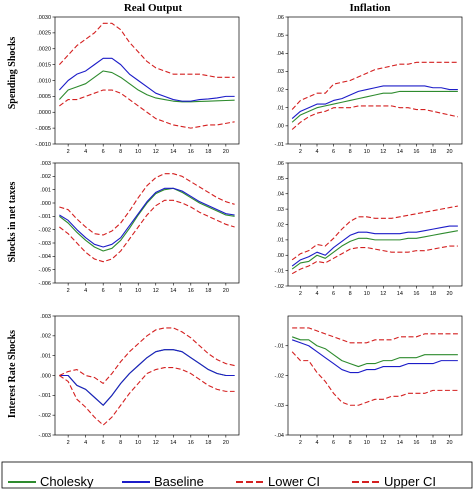 The height and width of the screenshot is (490, 474). What do you see at coordinates (44, 65) in the screenshot?
I see `y-tick-label: .0015` at bounding box center [44, 65].